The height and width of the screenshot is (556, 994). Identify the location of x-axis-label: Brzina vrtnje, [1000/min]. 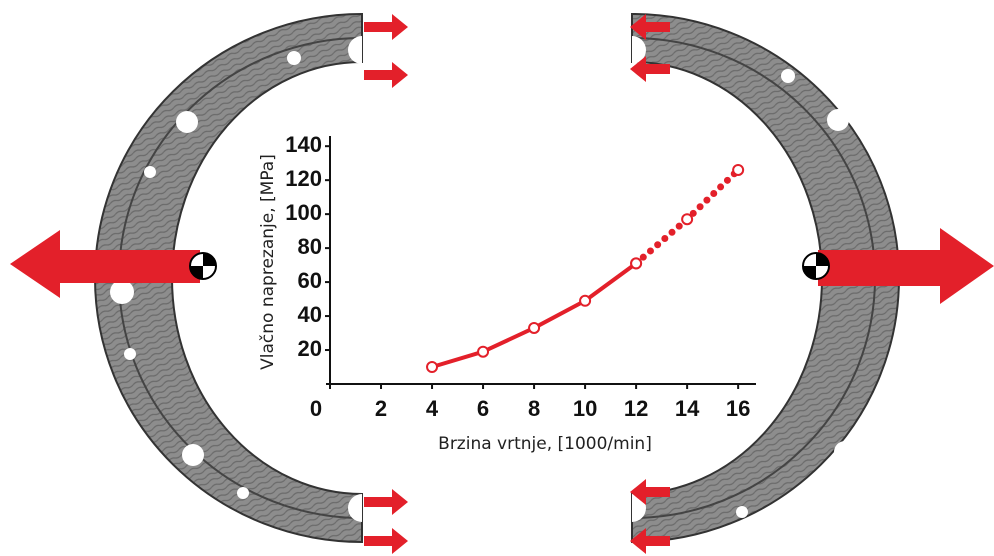
(545, 444).